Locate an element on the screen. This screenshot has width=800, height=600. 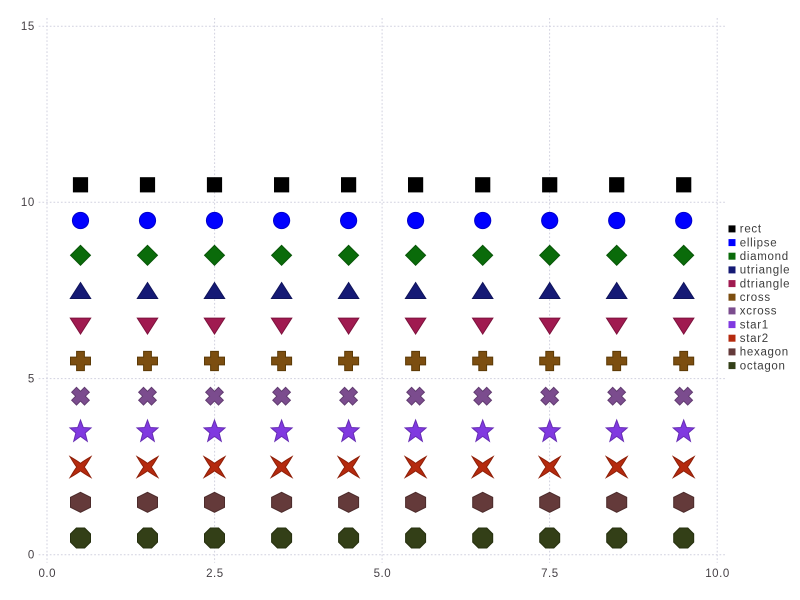
svg-text: 5.0 is located at coordinates (383, 574).